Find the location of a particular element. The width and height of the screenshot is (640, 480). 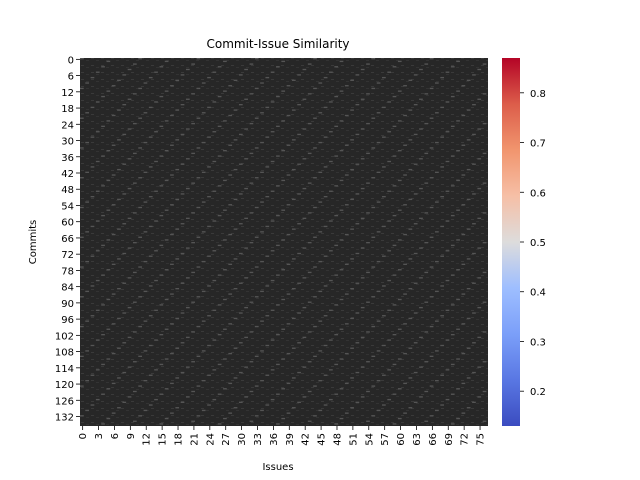

x-tick-label: 9 is located at coordinates (131, 436).